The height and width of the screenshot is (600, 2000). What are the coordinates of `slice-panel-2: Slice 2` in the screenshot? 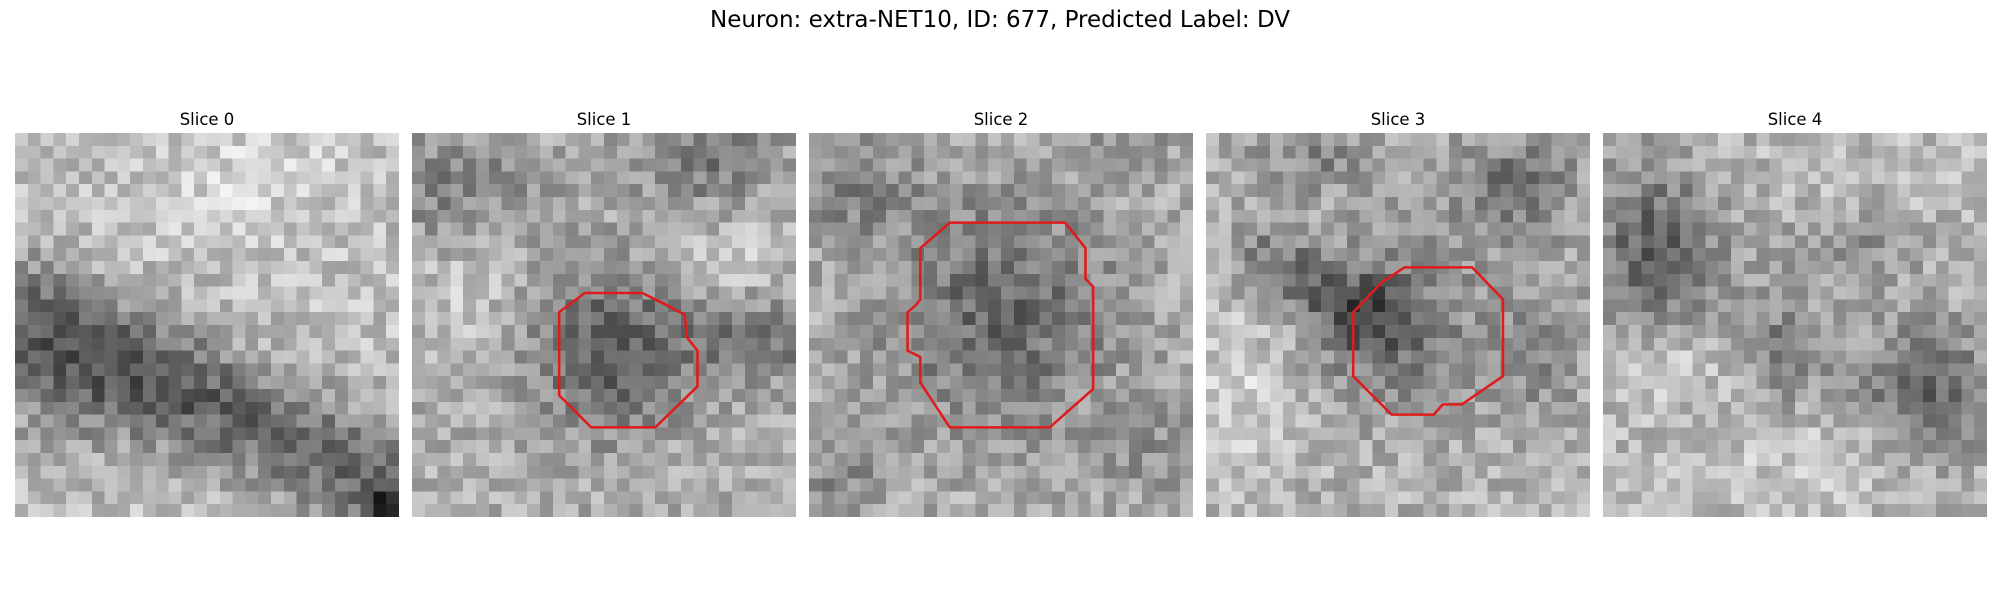 It's located at (1001, 312).